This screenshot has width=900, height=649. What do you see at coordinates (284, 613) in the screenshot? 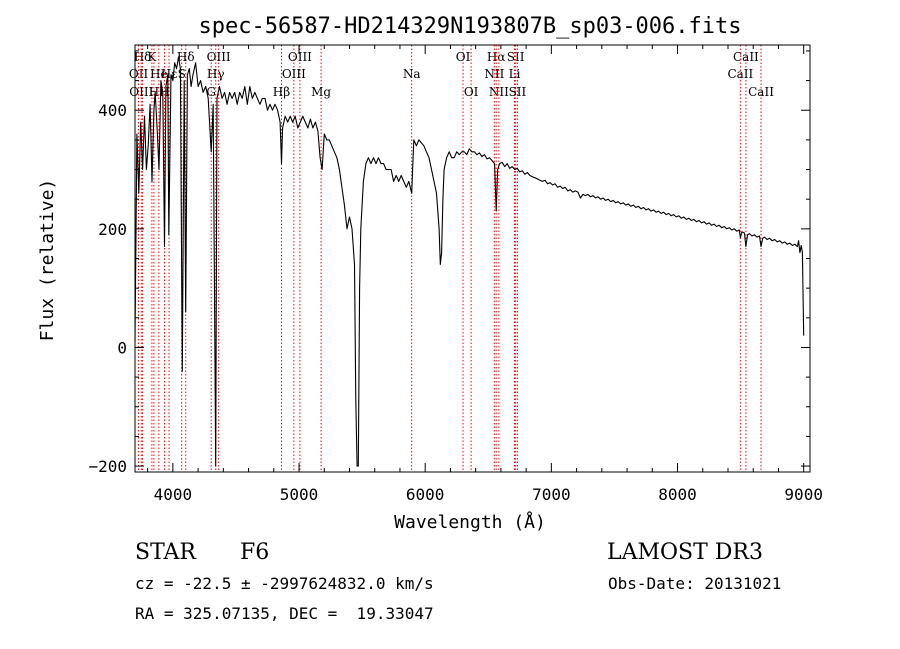
I see `coordinates: RA = 325.07135, DEC = 19.33047` at bounding box center [284, 613].